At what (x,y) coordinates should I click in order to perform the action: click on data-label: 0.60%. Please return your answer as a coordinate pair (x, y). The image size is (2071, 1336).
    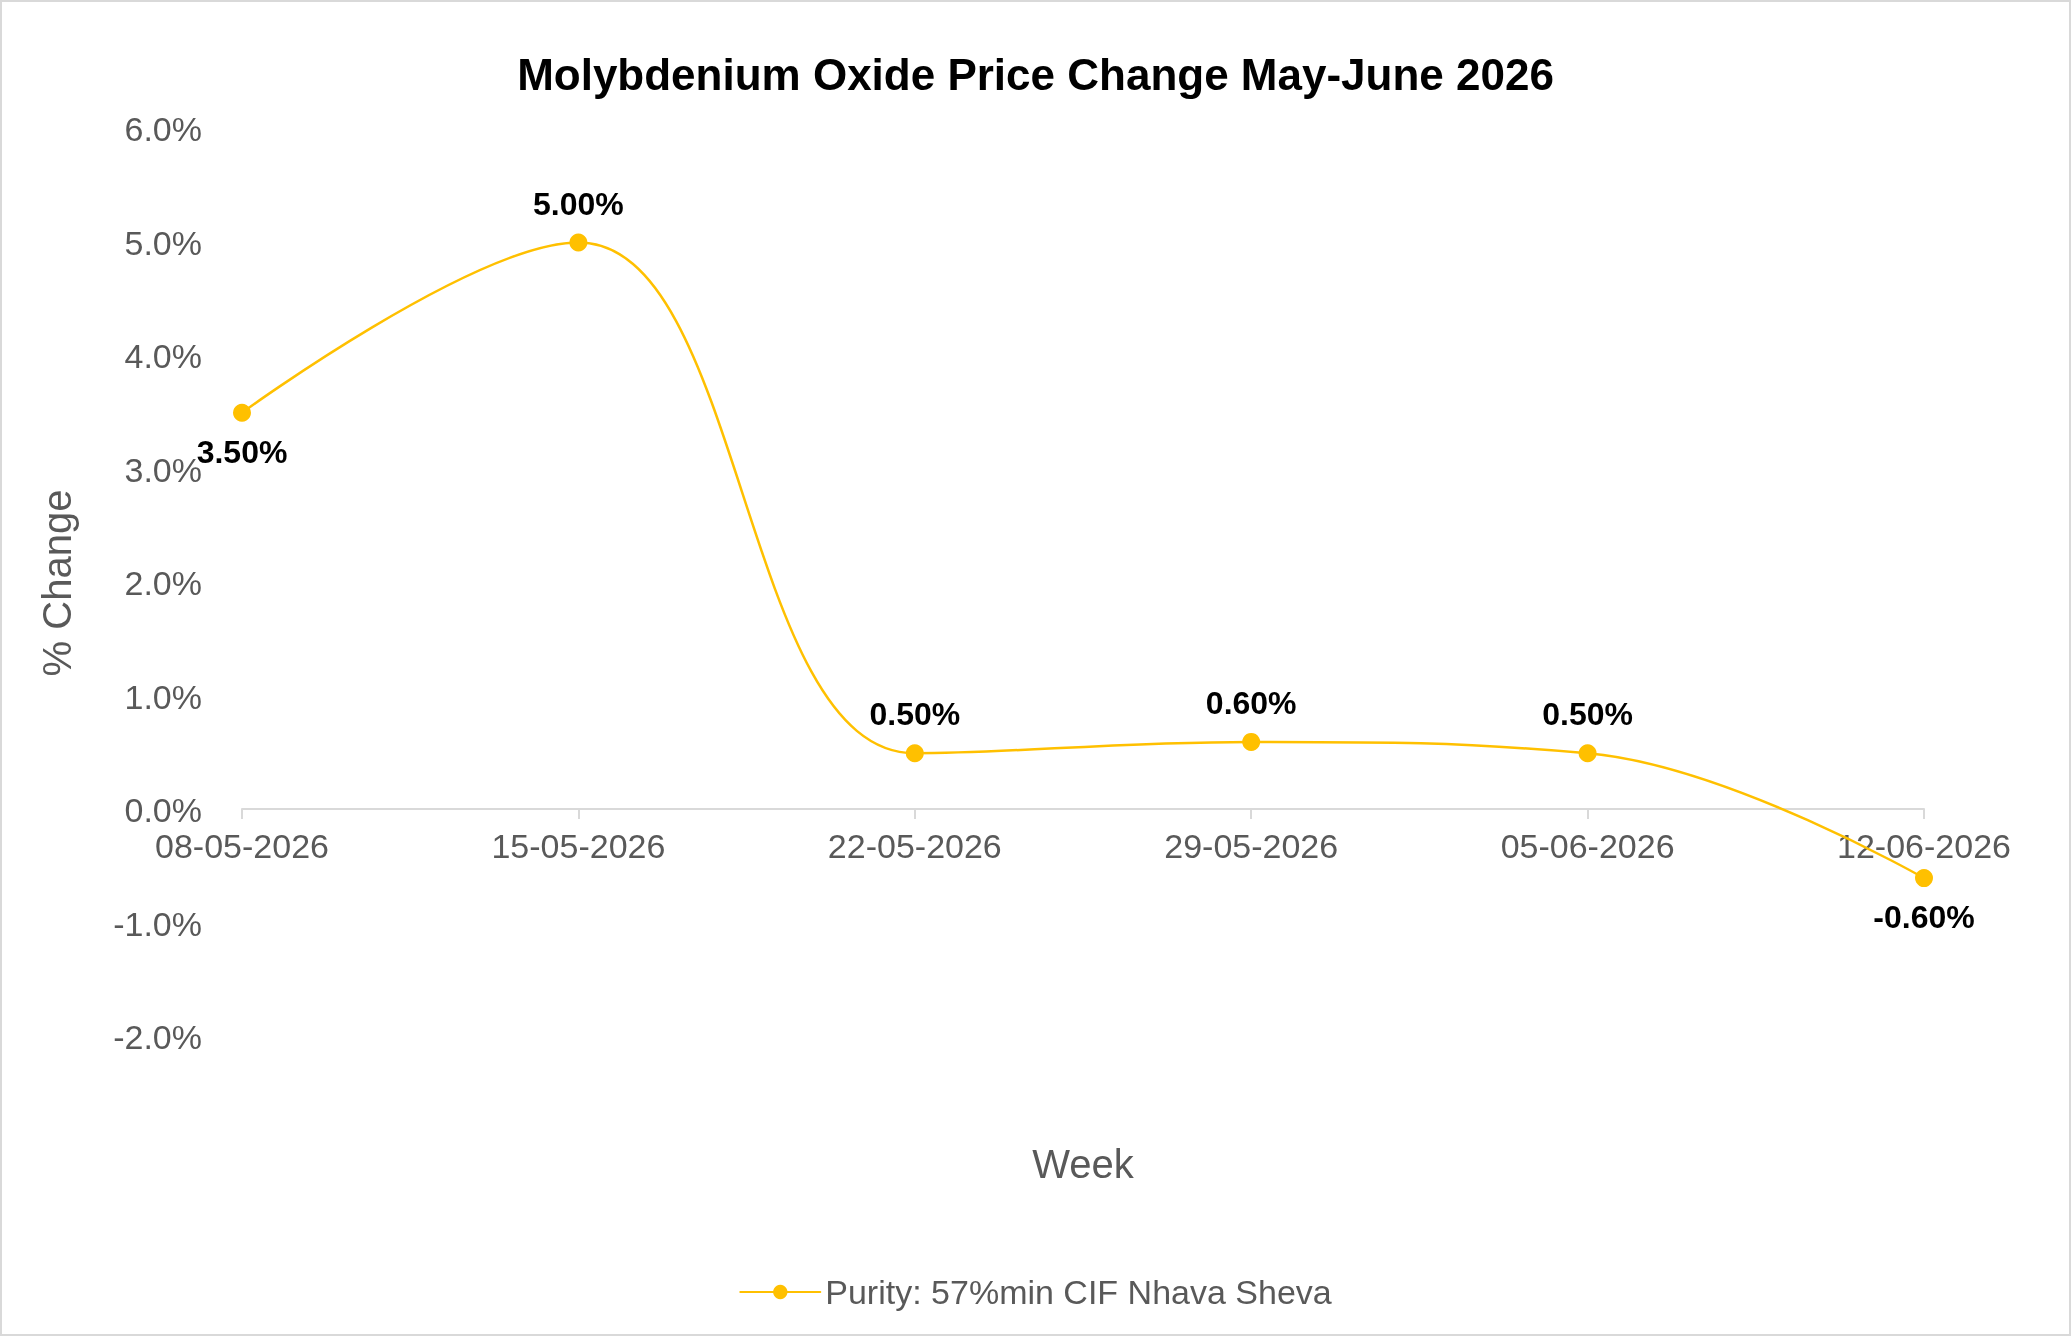
    Looking at the image, I should click on (1251, 702).